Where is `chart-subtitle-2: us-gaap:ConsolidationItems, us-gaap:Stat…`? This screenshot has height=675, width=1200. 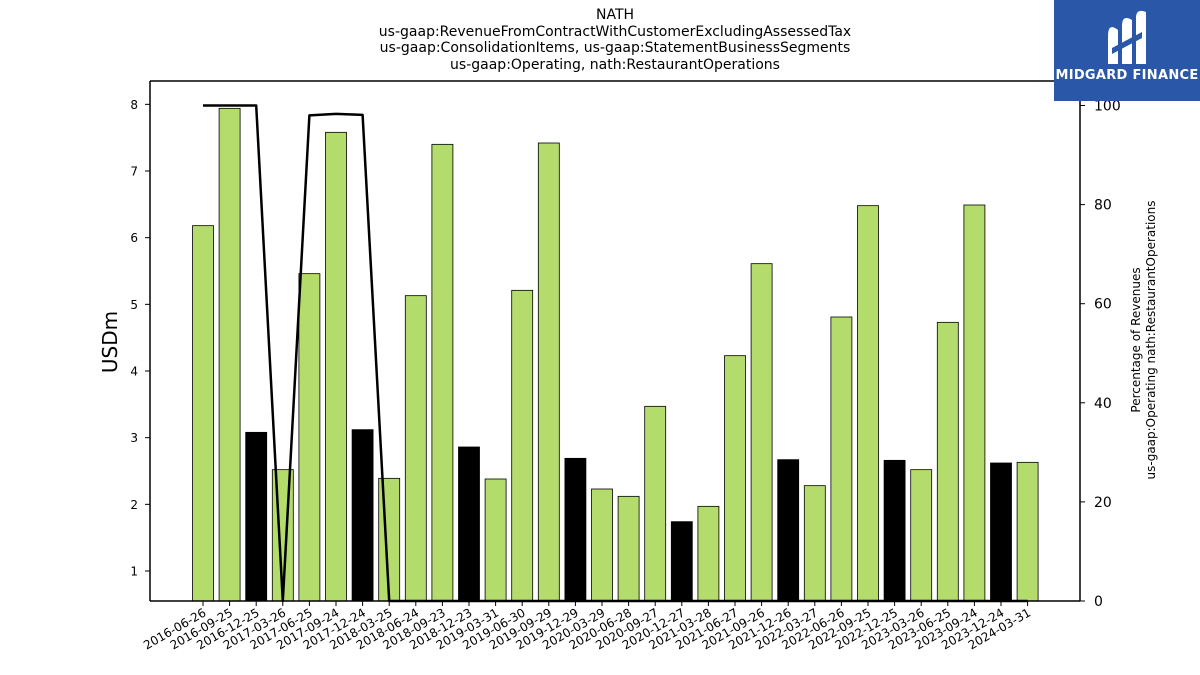
chart-subtitle-2: us-gaap:ConsolidationItems, us-gaap:Stat… is located at coordinates (615, 48).